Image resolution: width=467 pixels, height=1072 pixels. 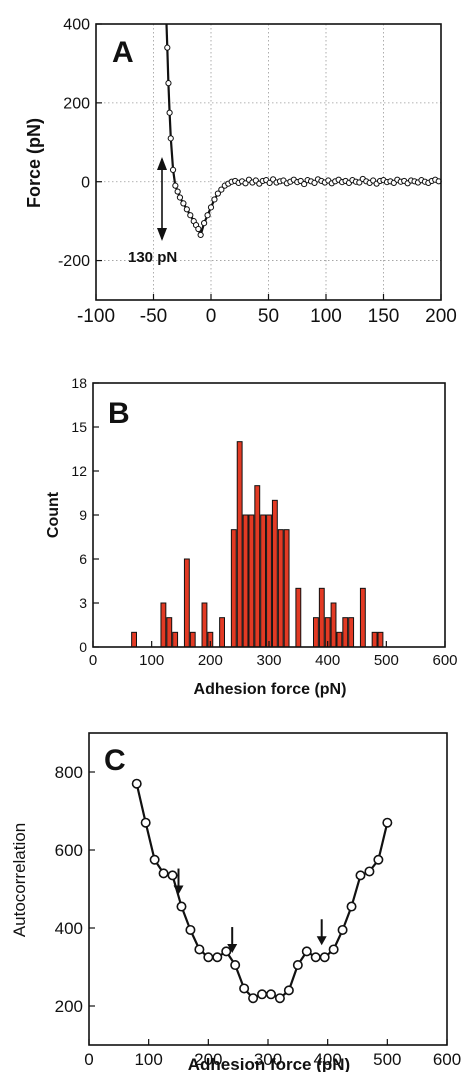 What do you see at coordinates (34, 163) in the screenshot?
I see `panel-a-y-axis-label: Force (pN)` at bounding box center [34, 163].